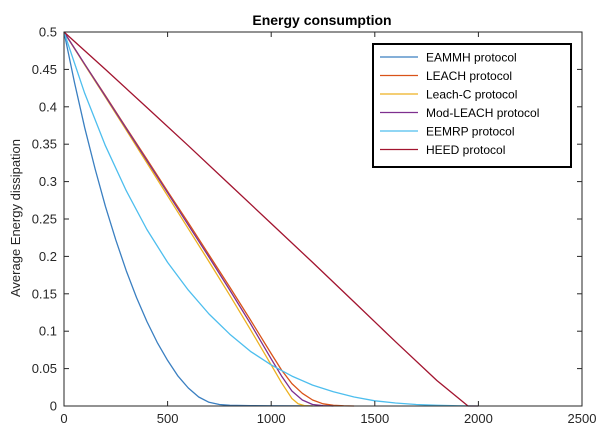 This screenshot has width=602, height=430. I want to click on legend-label-1: LEACH protocol, so click(469, 76).